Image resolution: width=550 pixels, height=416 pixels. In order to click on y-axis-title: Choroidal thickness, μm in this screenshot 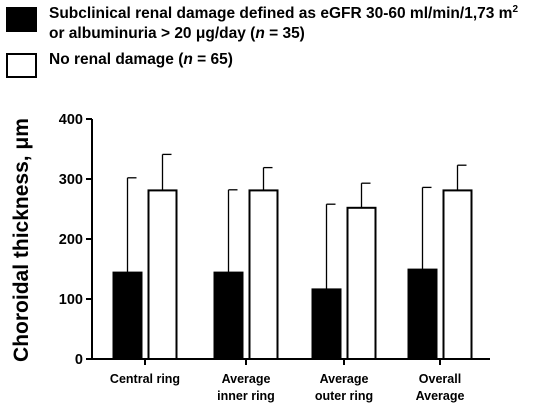, I will do `click(21, 240)`.